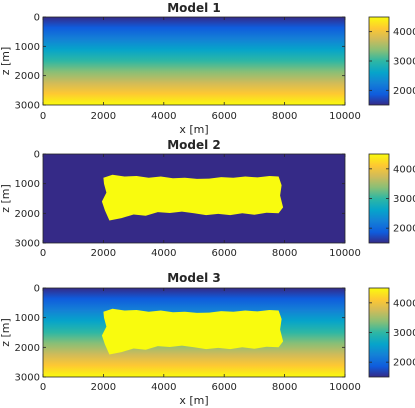 This screenshot has width=415, height=408. Describe the element at coordinates (194, 8) in the screenshot. I see `chart-title: Model 1` at that location.